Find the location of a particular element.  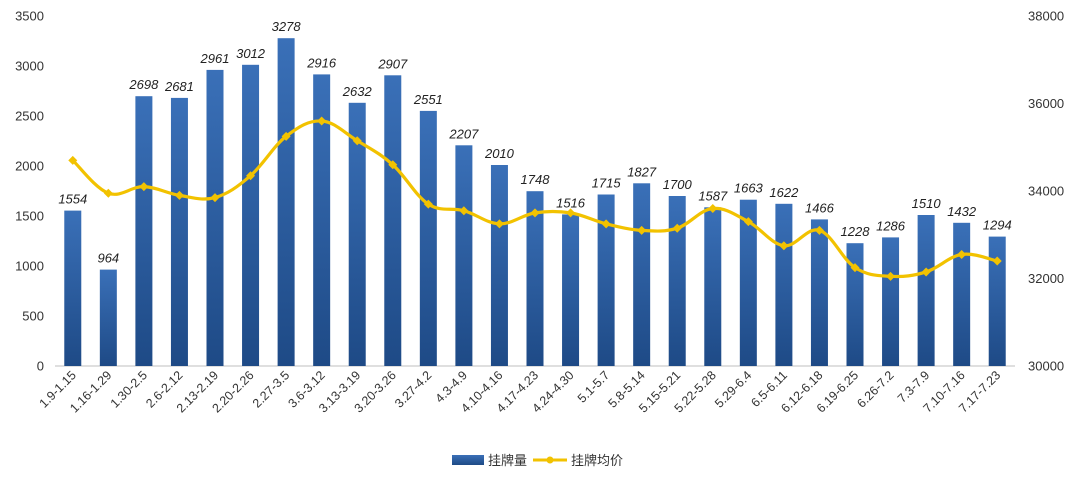

x-axis-tick-label: 5.29-6.4 is located at coordinates (733, 389).